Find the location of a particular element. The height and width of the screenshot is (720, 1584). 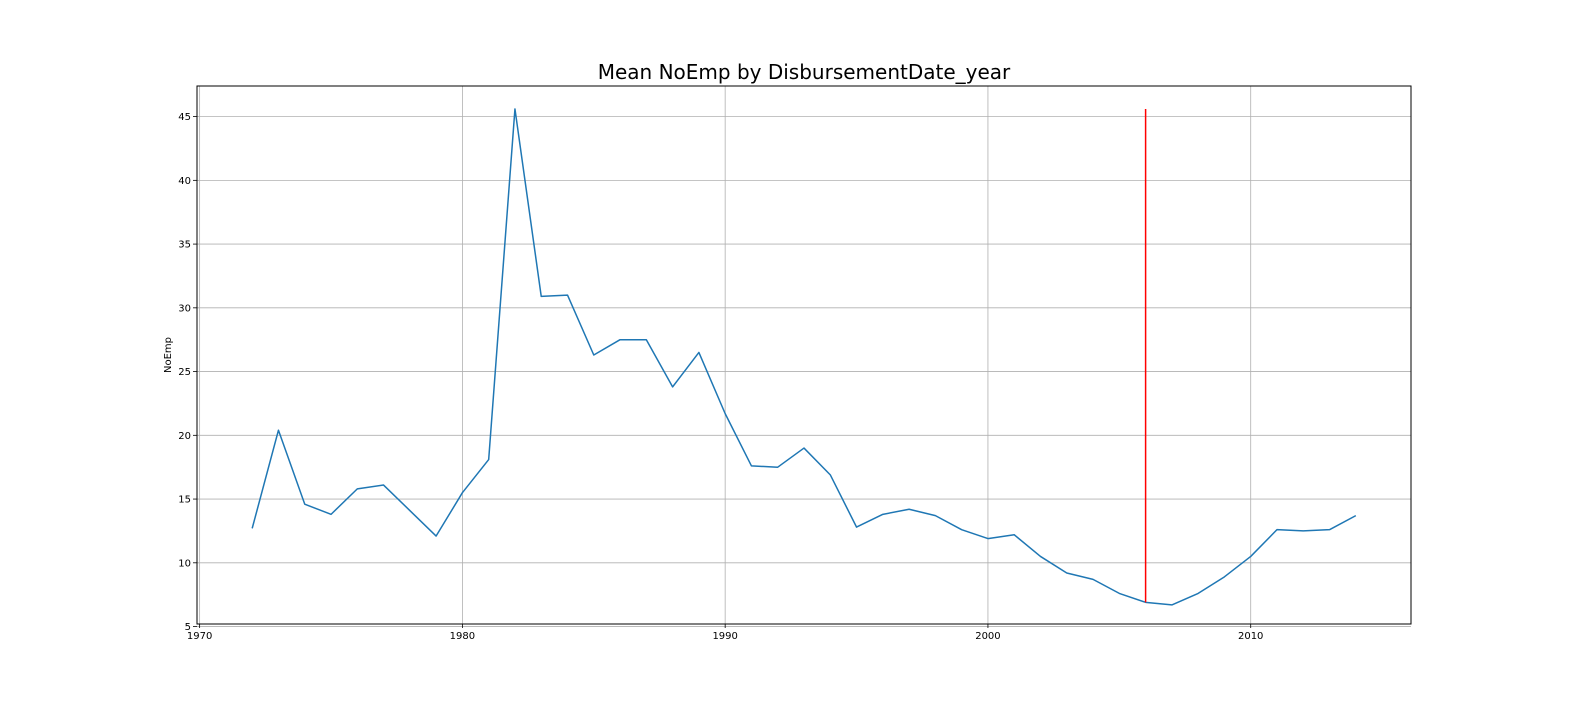

x-tick-label: 2000 is located at coordinates (987, 636).